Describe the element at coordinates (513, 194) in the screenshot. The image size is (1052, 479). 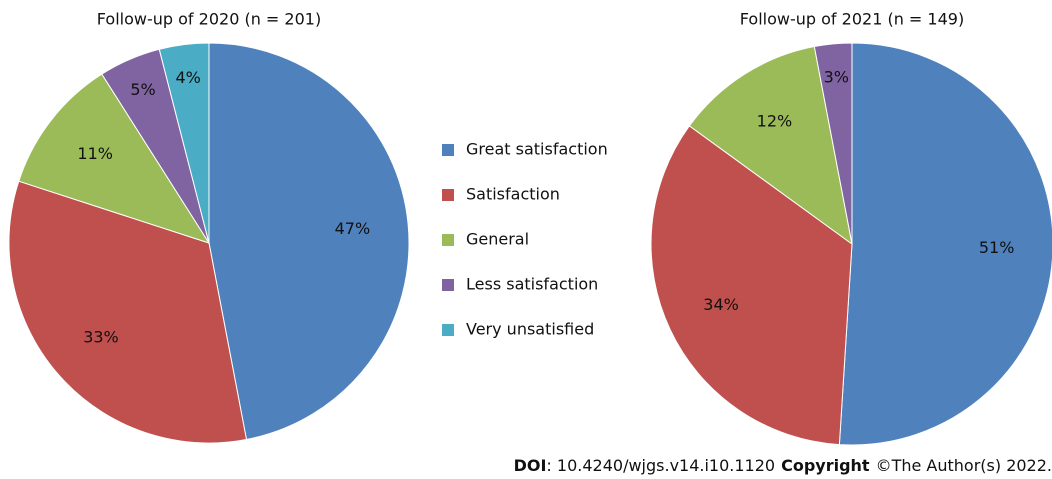
I see `legend-label: Satisfaction` at that location.